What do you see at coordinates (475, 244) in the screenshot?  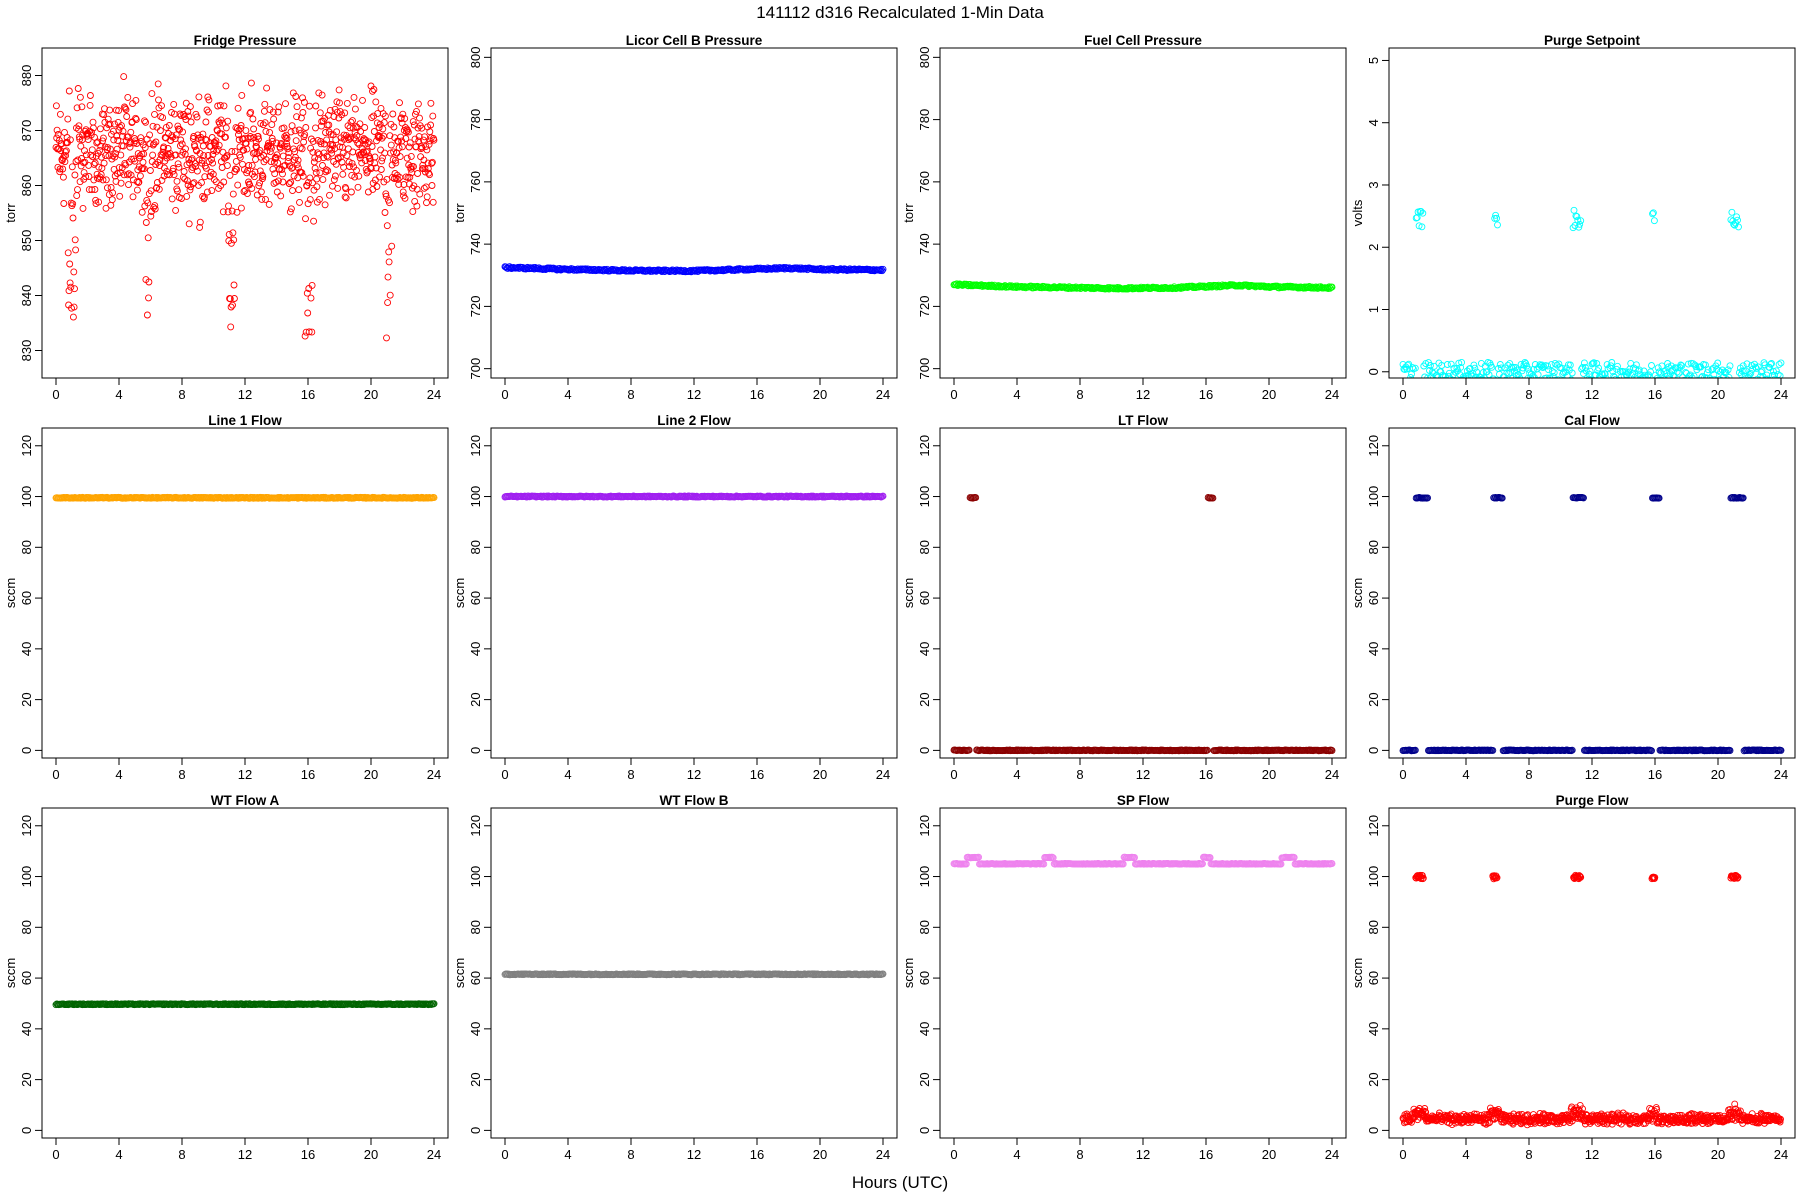 I see `y-tick-label: 740` at bounding box center [475, 244].